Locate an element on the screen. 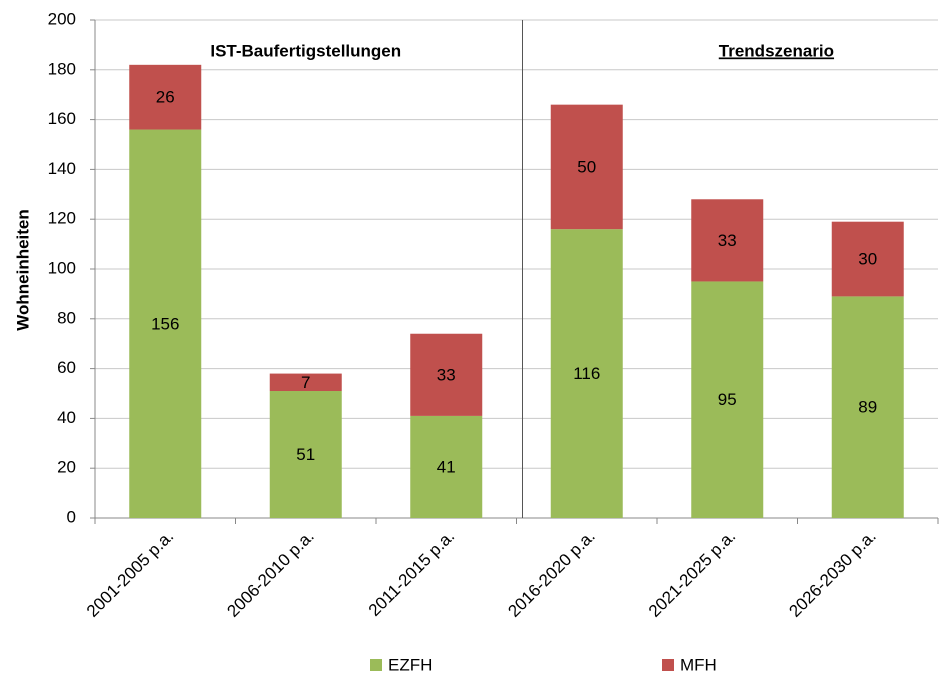 This screenshot has height=682, width=943. y-tick-label: 160 is located at coordinates (62, 118).